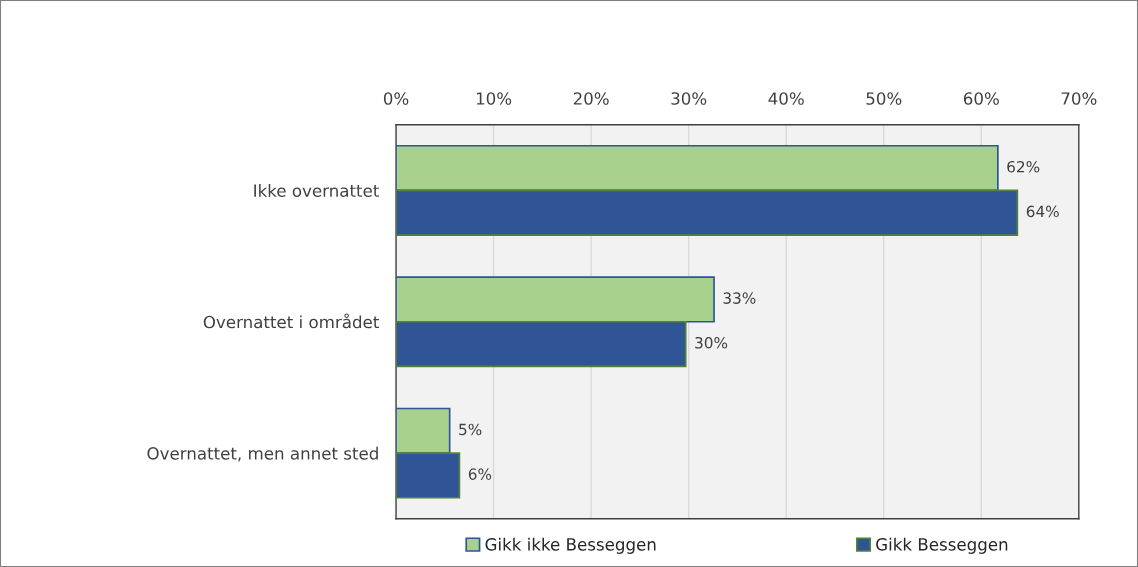  Describe the element at coordinates (396, 98) in the screenshot. I see `x-tick-label: 0%` at that location.